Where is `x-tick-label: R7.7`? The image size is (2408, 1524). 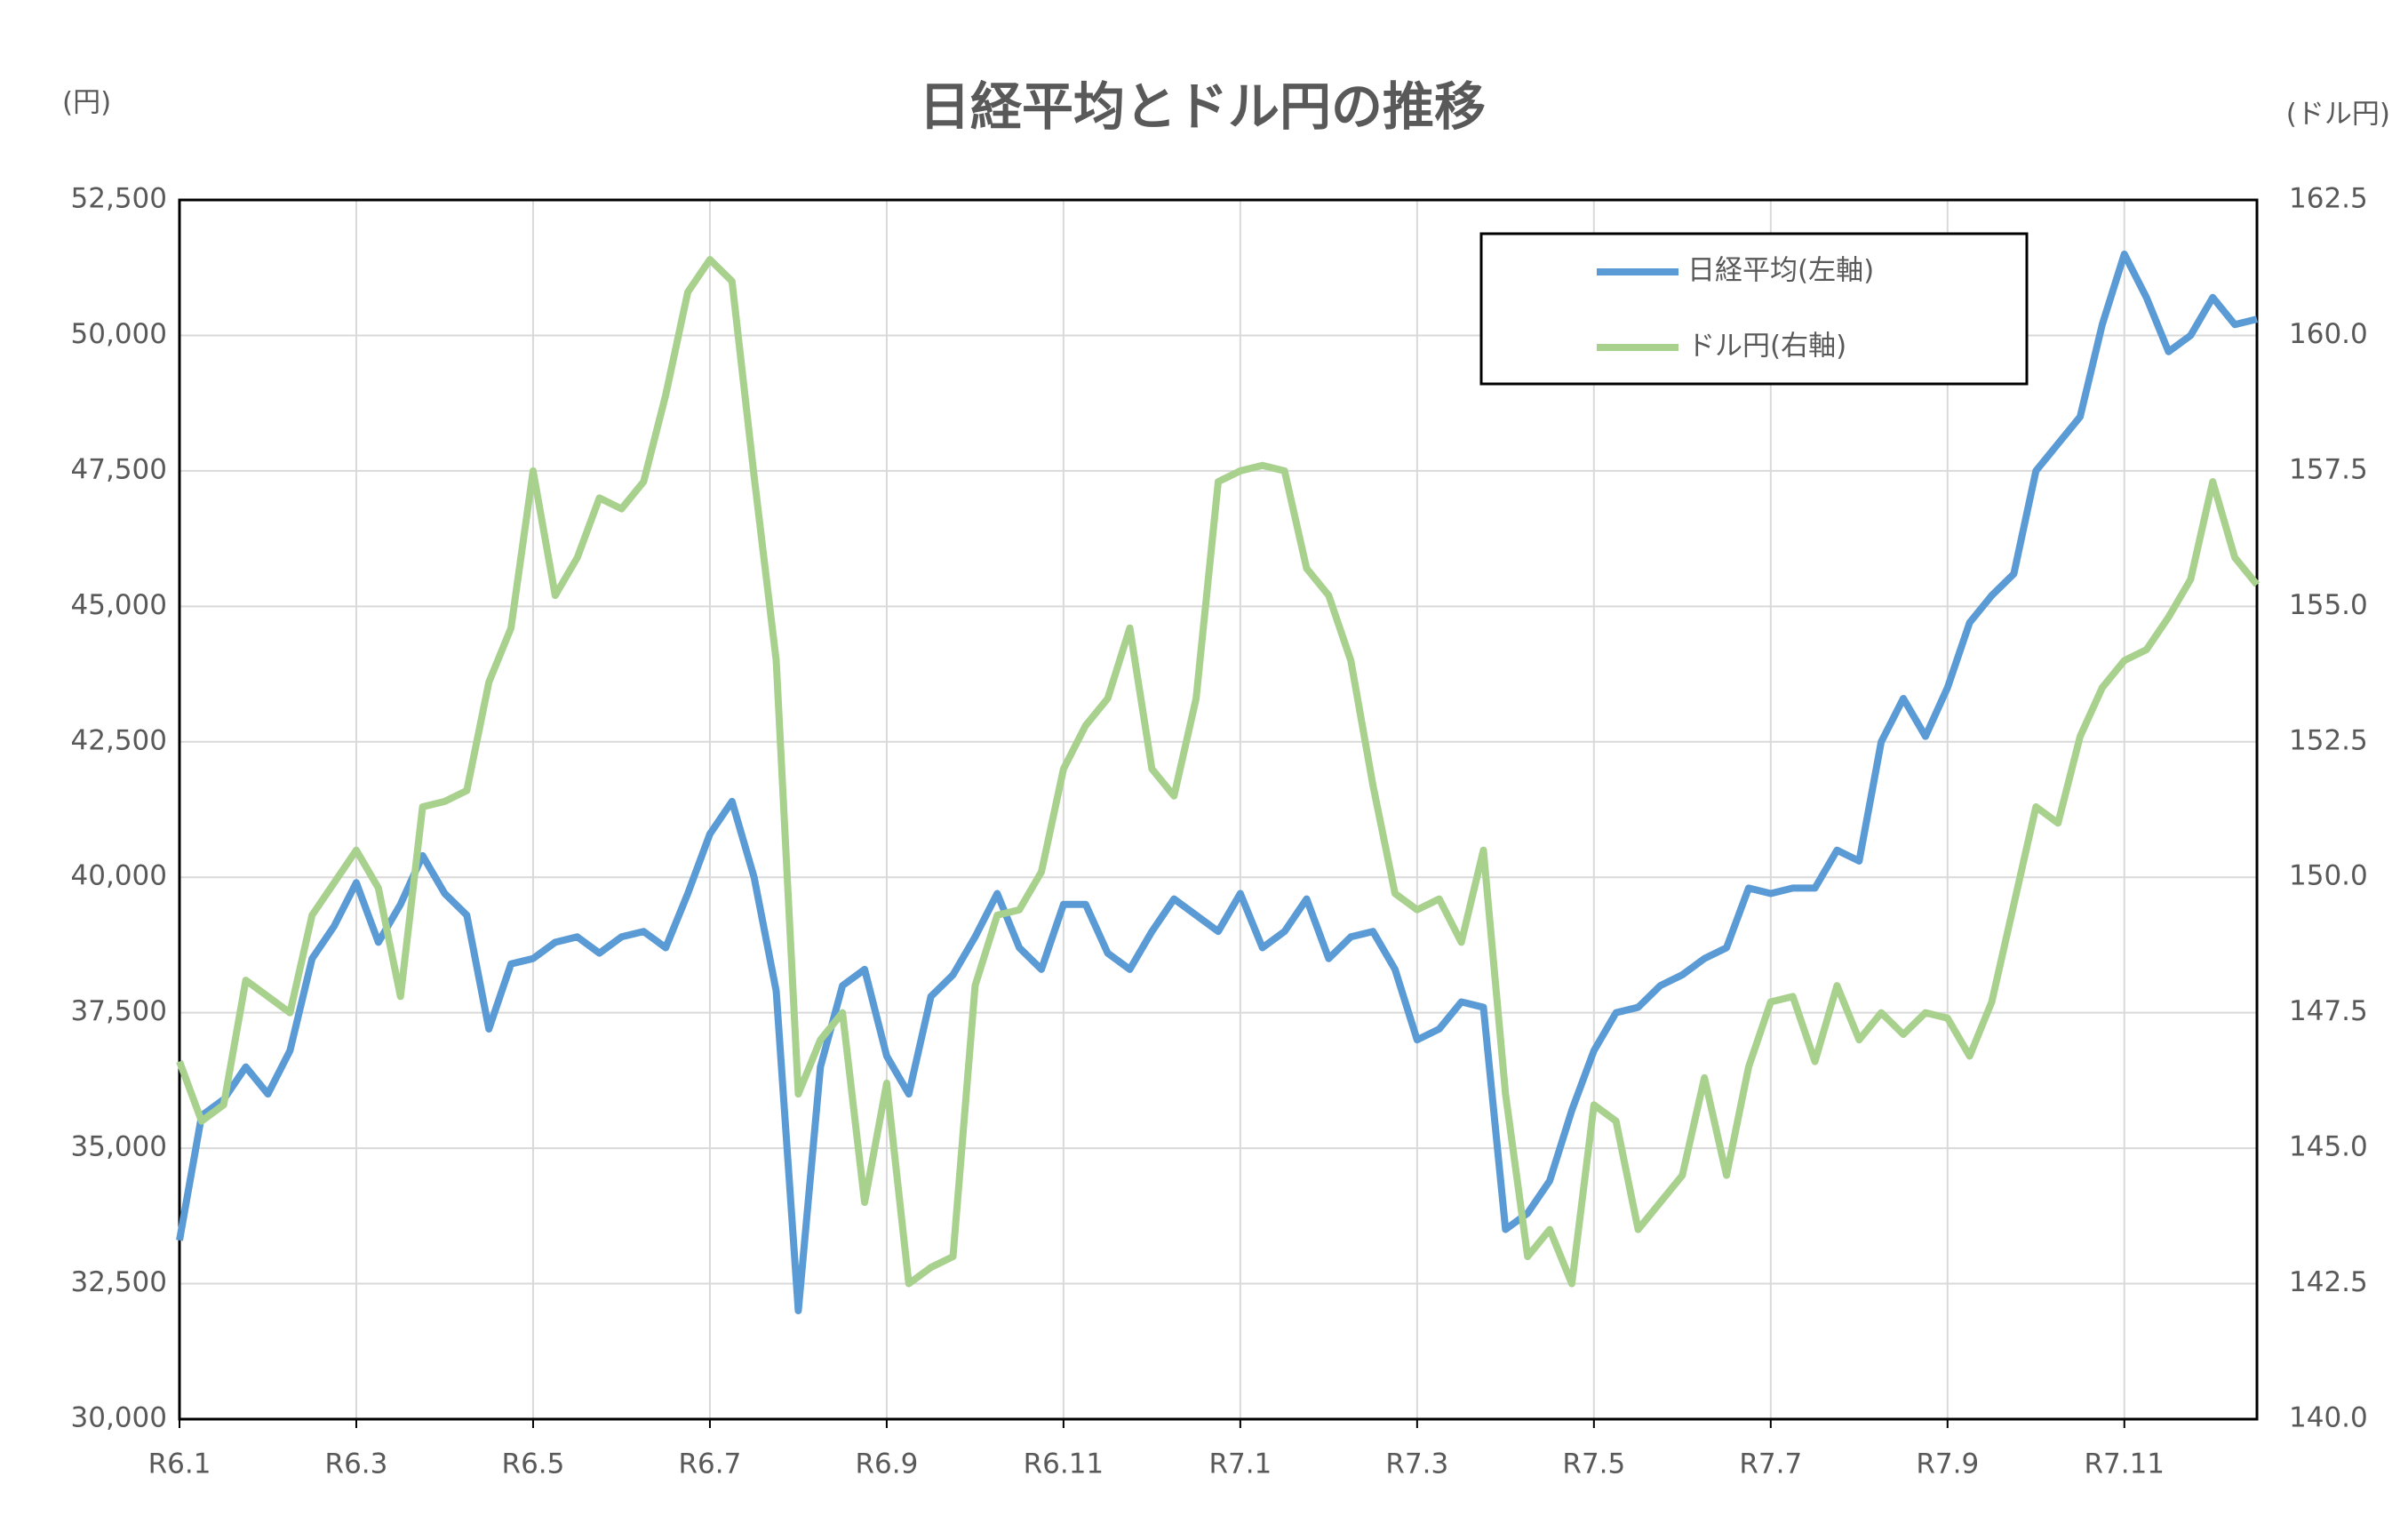
x-tick-label: R7.7 is located at coordinates (1770, 1464).